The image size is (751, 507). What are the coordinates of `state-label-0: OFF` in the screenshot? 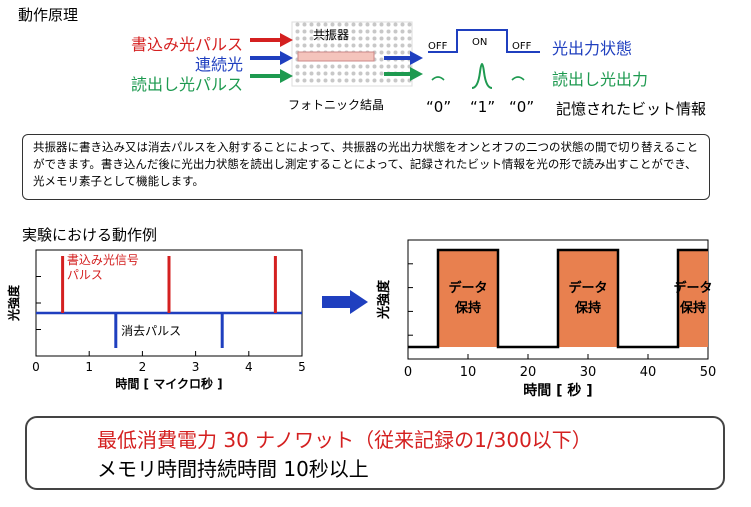 It's located at (438, 46).